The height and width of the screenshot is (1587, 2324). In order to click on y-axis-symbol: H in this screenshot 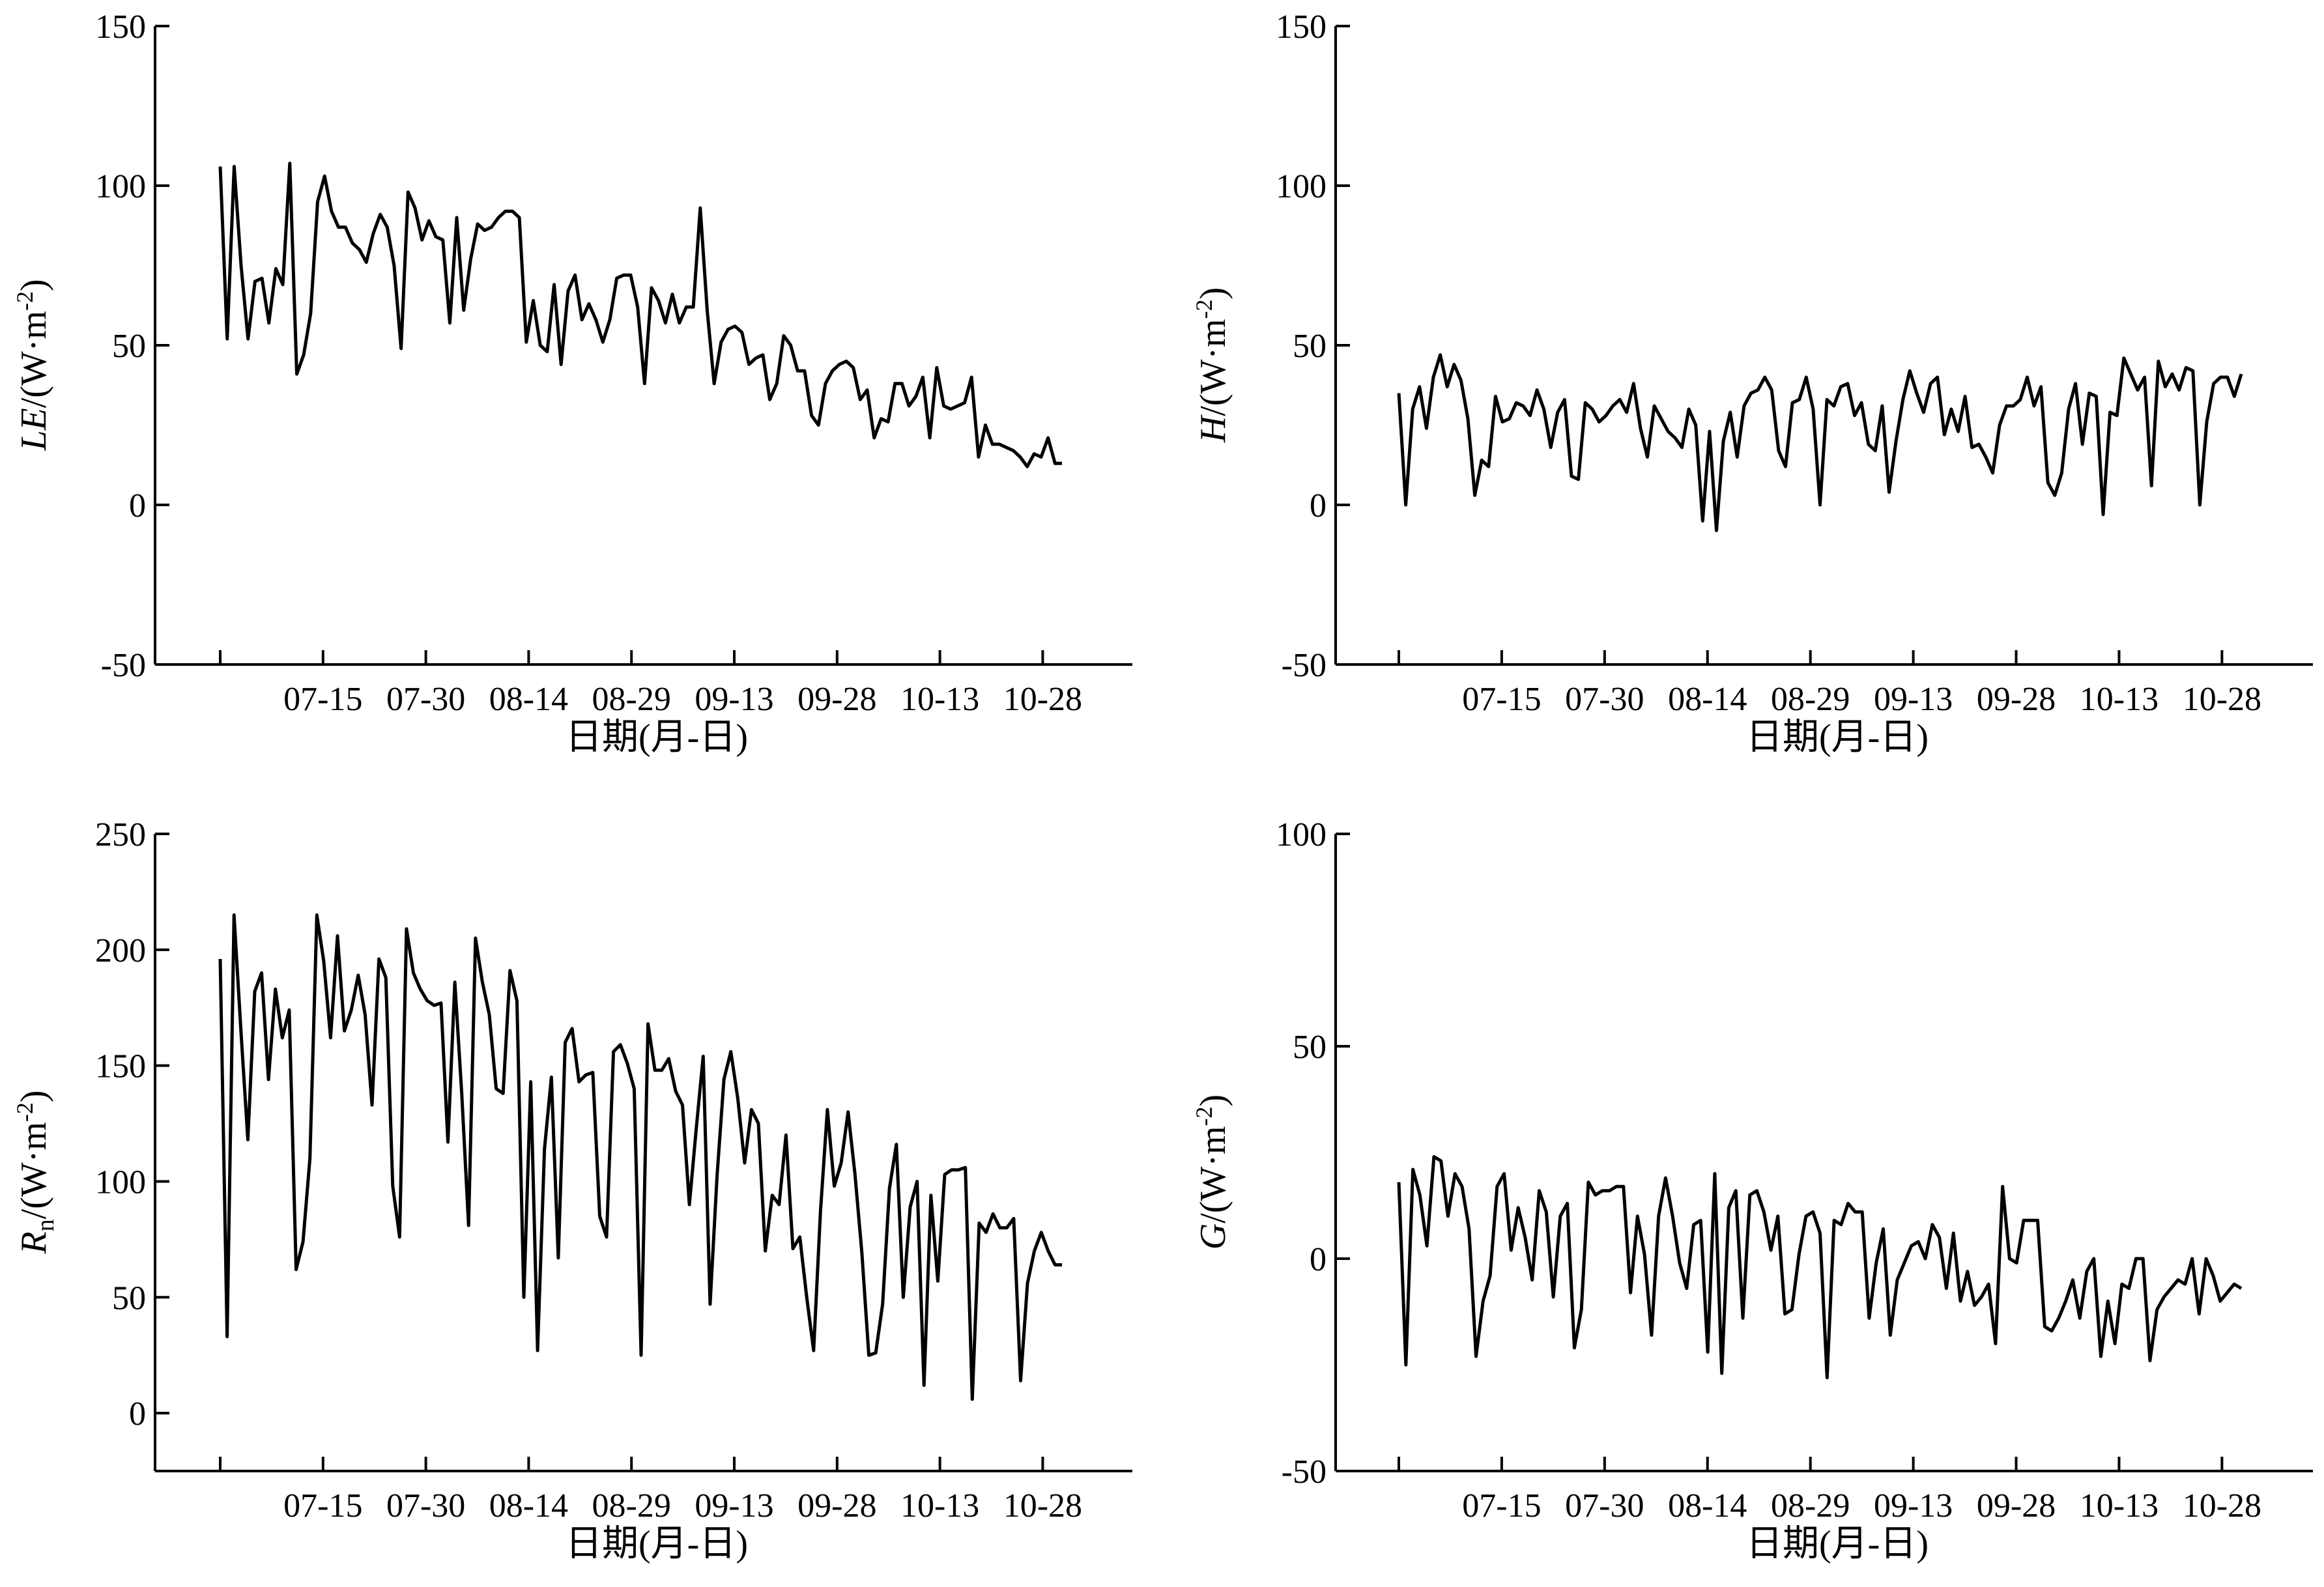, I will do `click(1213, 428)`.